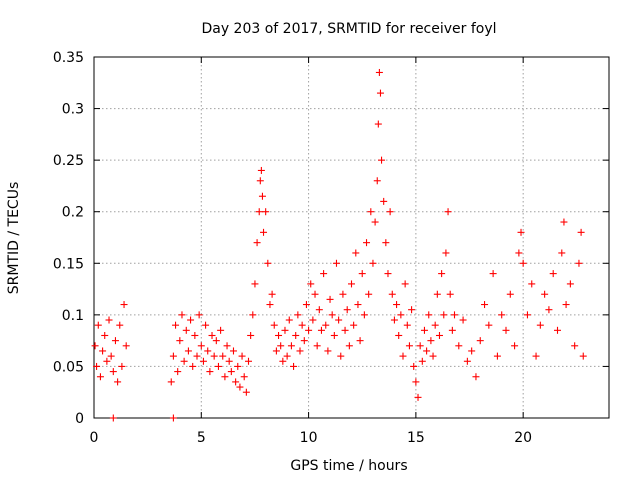 This screenshot has width=640, height=480. Describe the element at coordinates (68, 264) in the screenshot. I see `y-tick-label: 0.15` at that location.